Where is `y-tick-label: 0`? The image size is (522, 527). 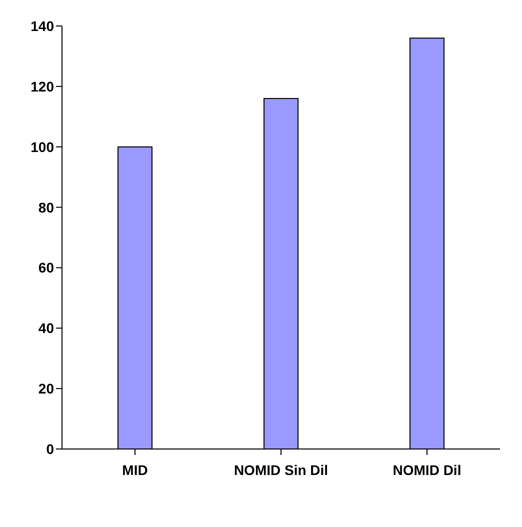
y-tick-label: 0 is located at coordinates (50, 448).